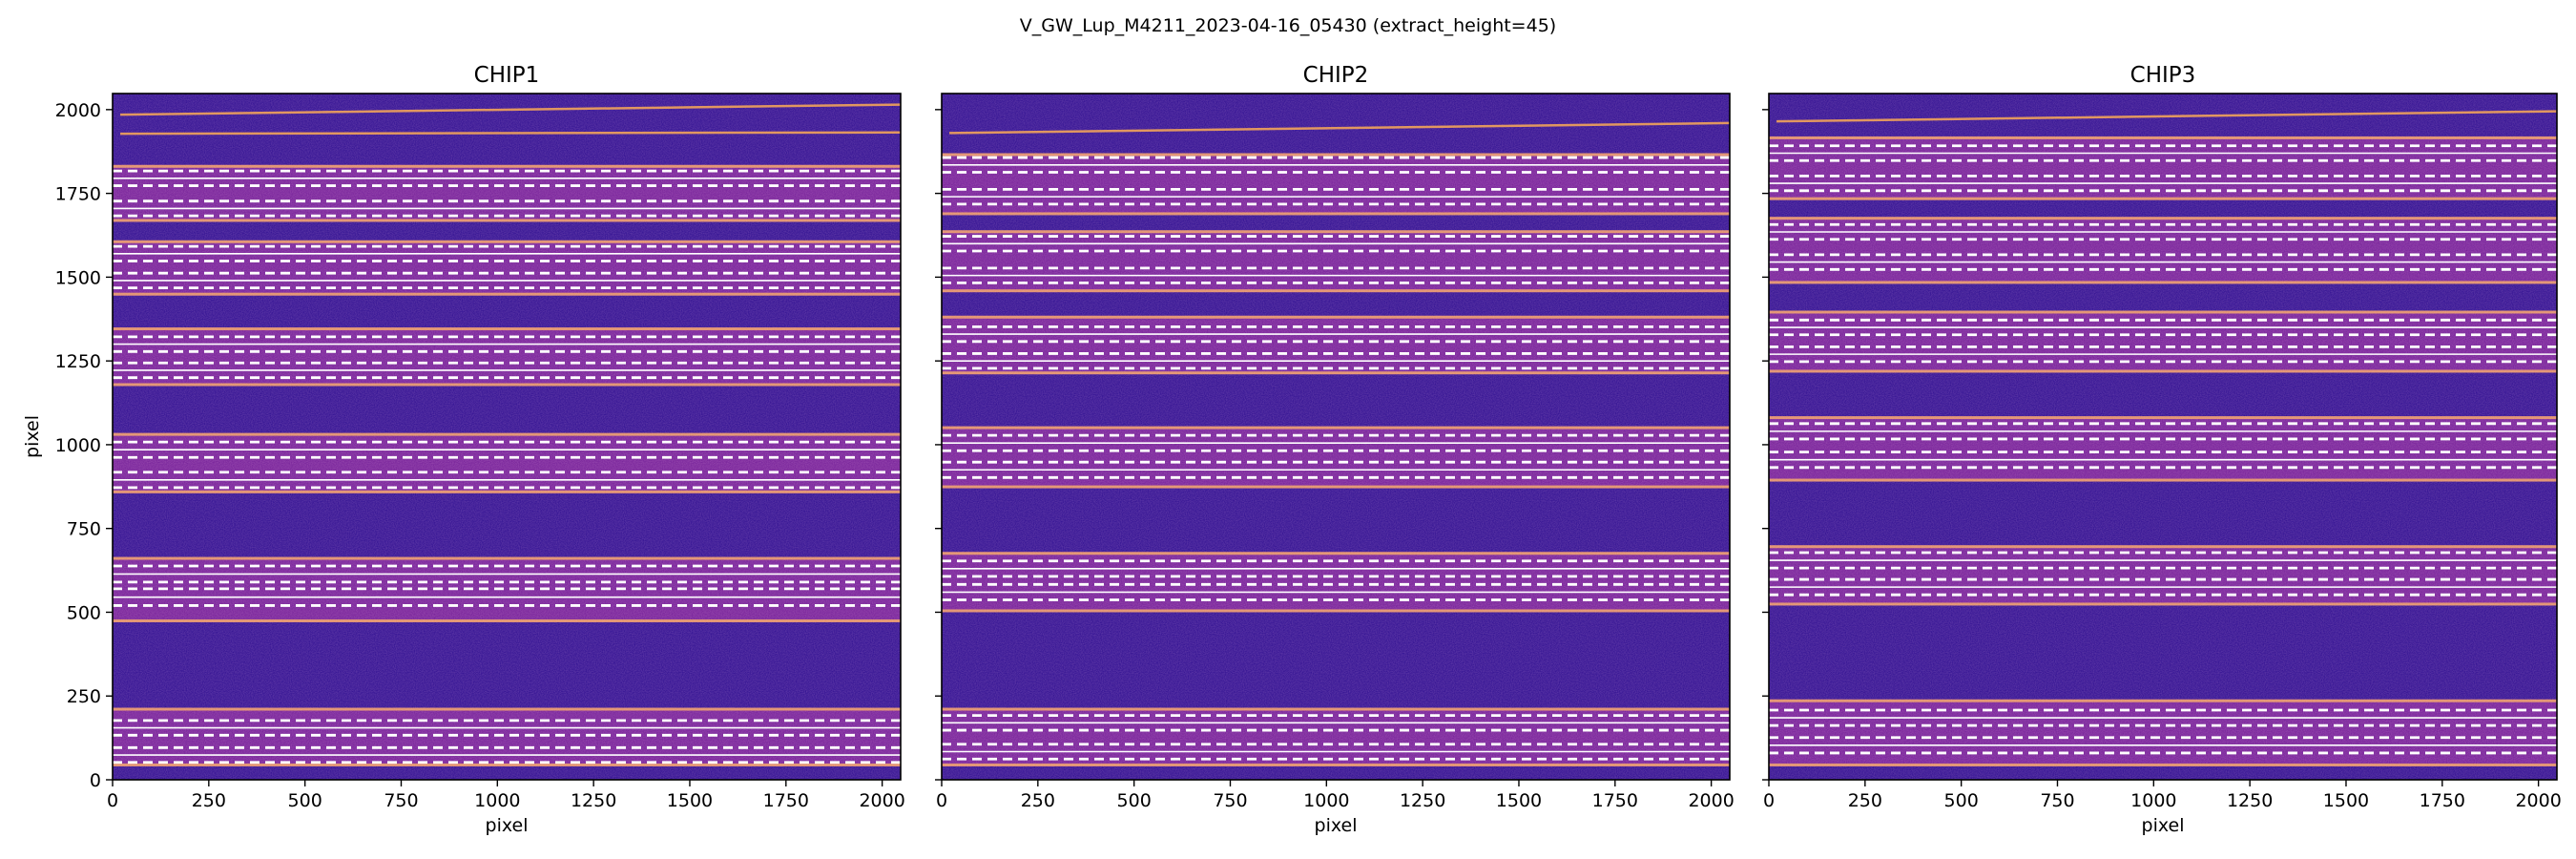 The height and width of the screenshot is (859, 2576). Describe the element at coordinates (32, 436) in the screenshot. I see `y-axis-label: pixel` at that location.